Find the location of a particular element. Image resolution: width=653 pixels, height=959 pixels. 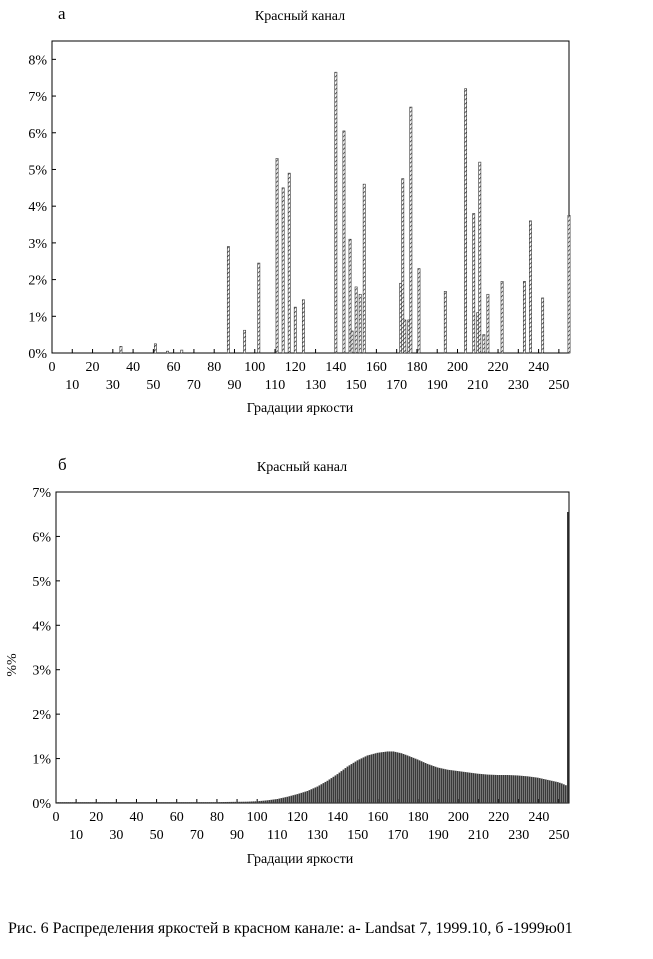

chart-b-x-tick-label: 180 is located at coordinates (418, 817).